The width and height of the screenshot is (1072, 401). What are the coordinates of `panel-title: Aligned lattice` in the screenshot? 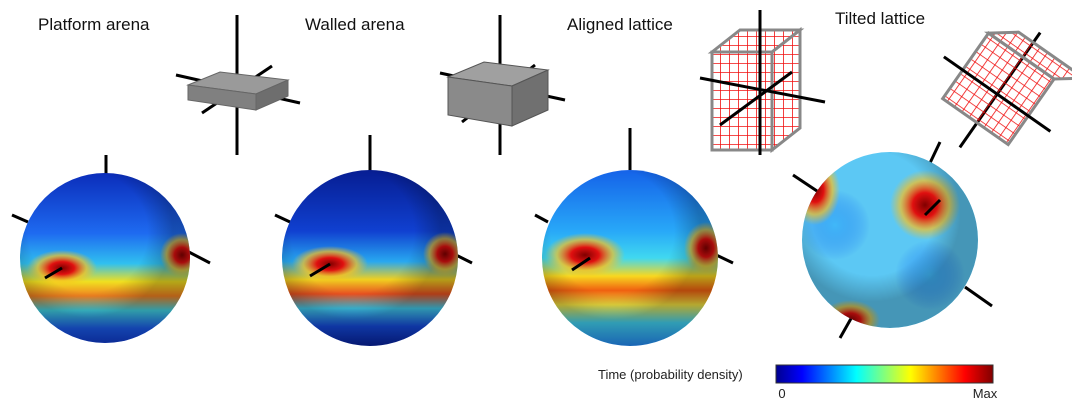 It's located at (620, 24).